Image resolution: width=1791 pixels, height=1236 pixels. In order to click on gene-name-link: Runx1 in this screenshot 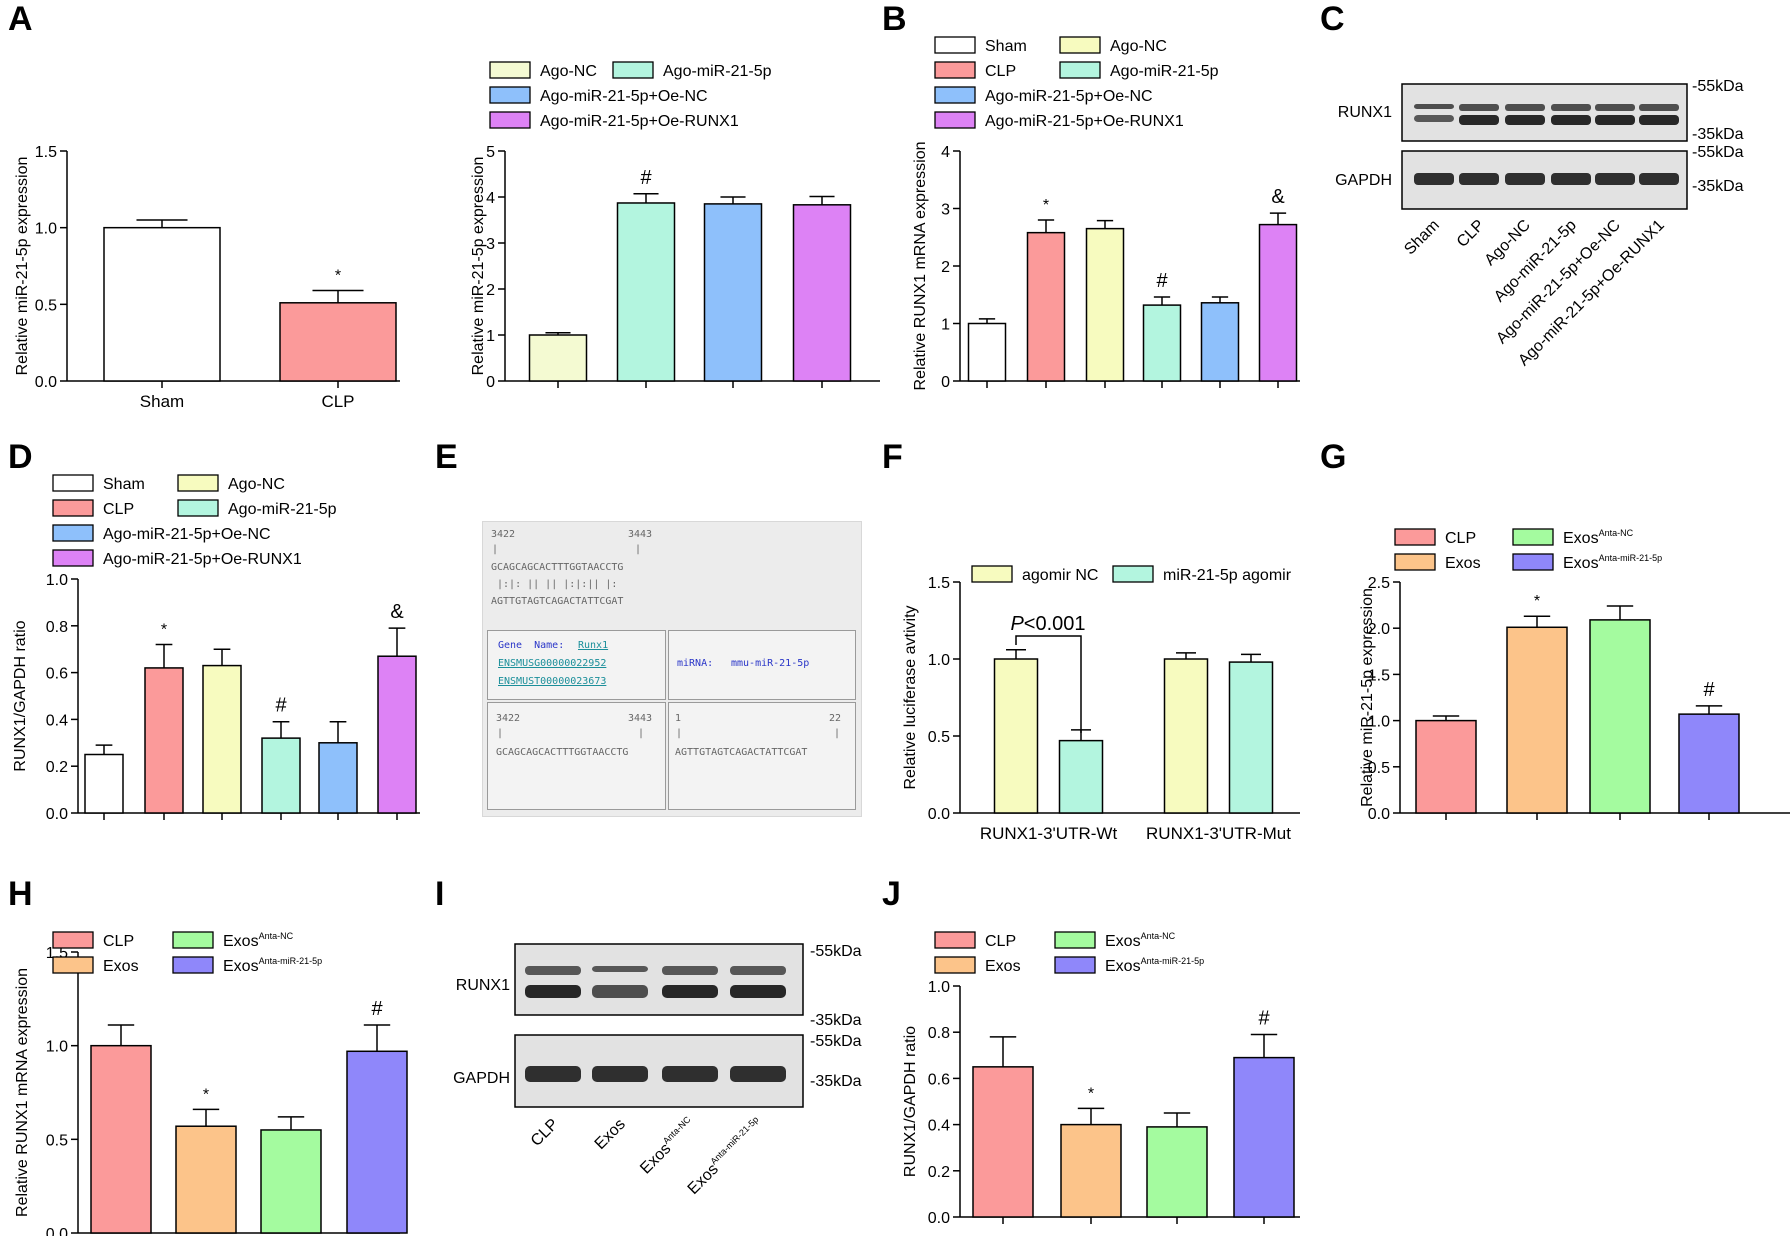, I will do `click(593, 645)`.